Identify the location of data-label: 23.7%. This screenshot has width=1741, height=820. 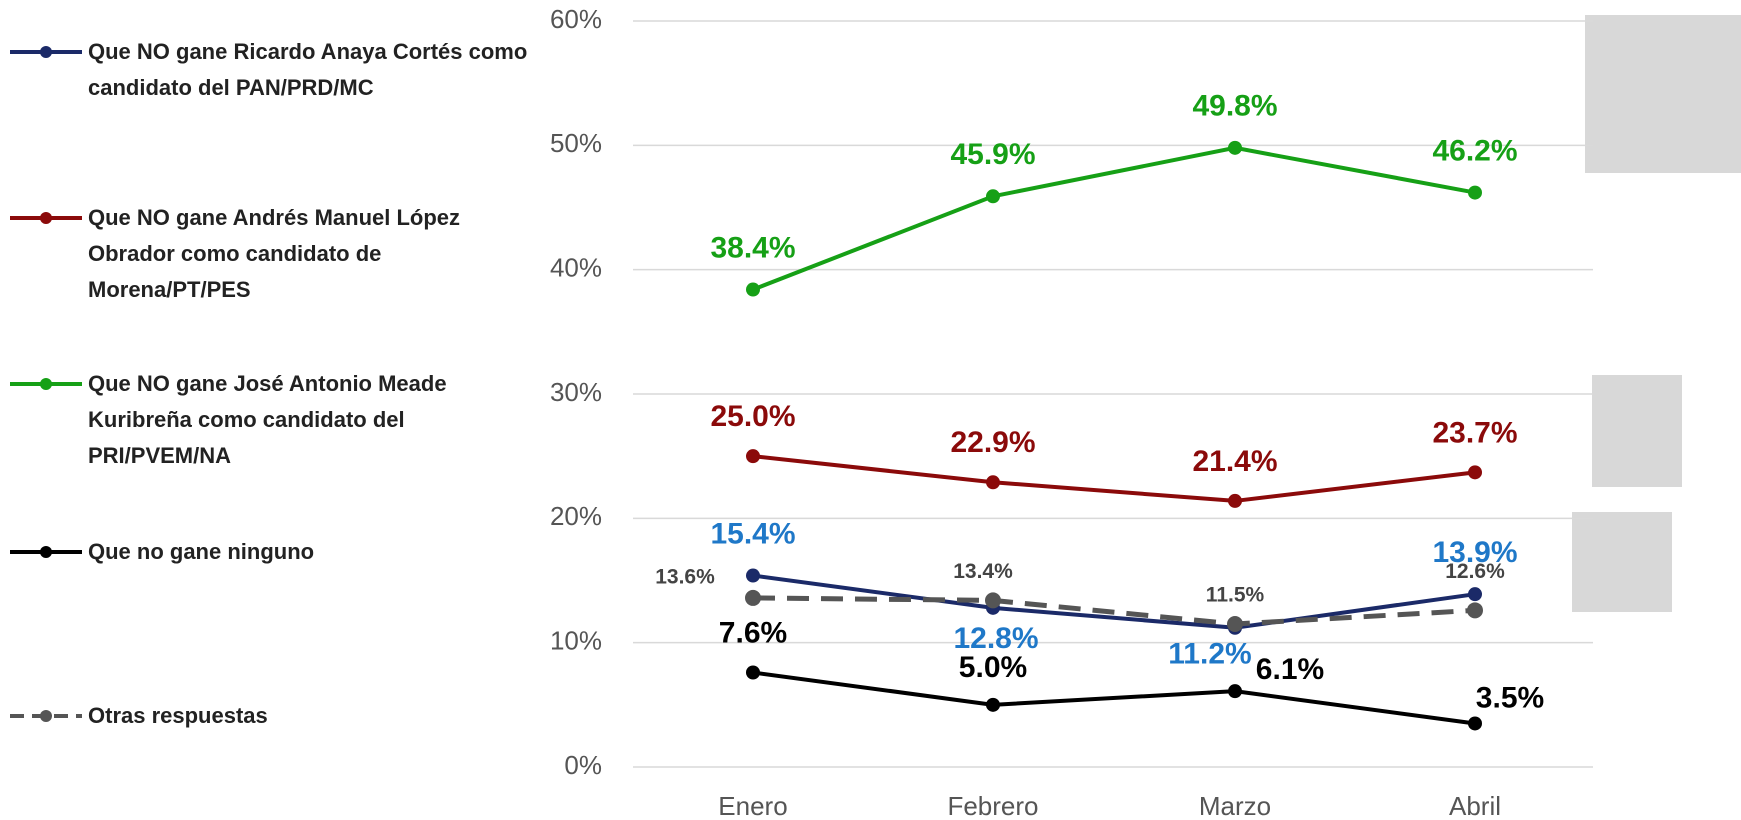
(1474, 432).